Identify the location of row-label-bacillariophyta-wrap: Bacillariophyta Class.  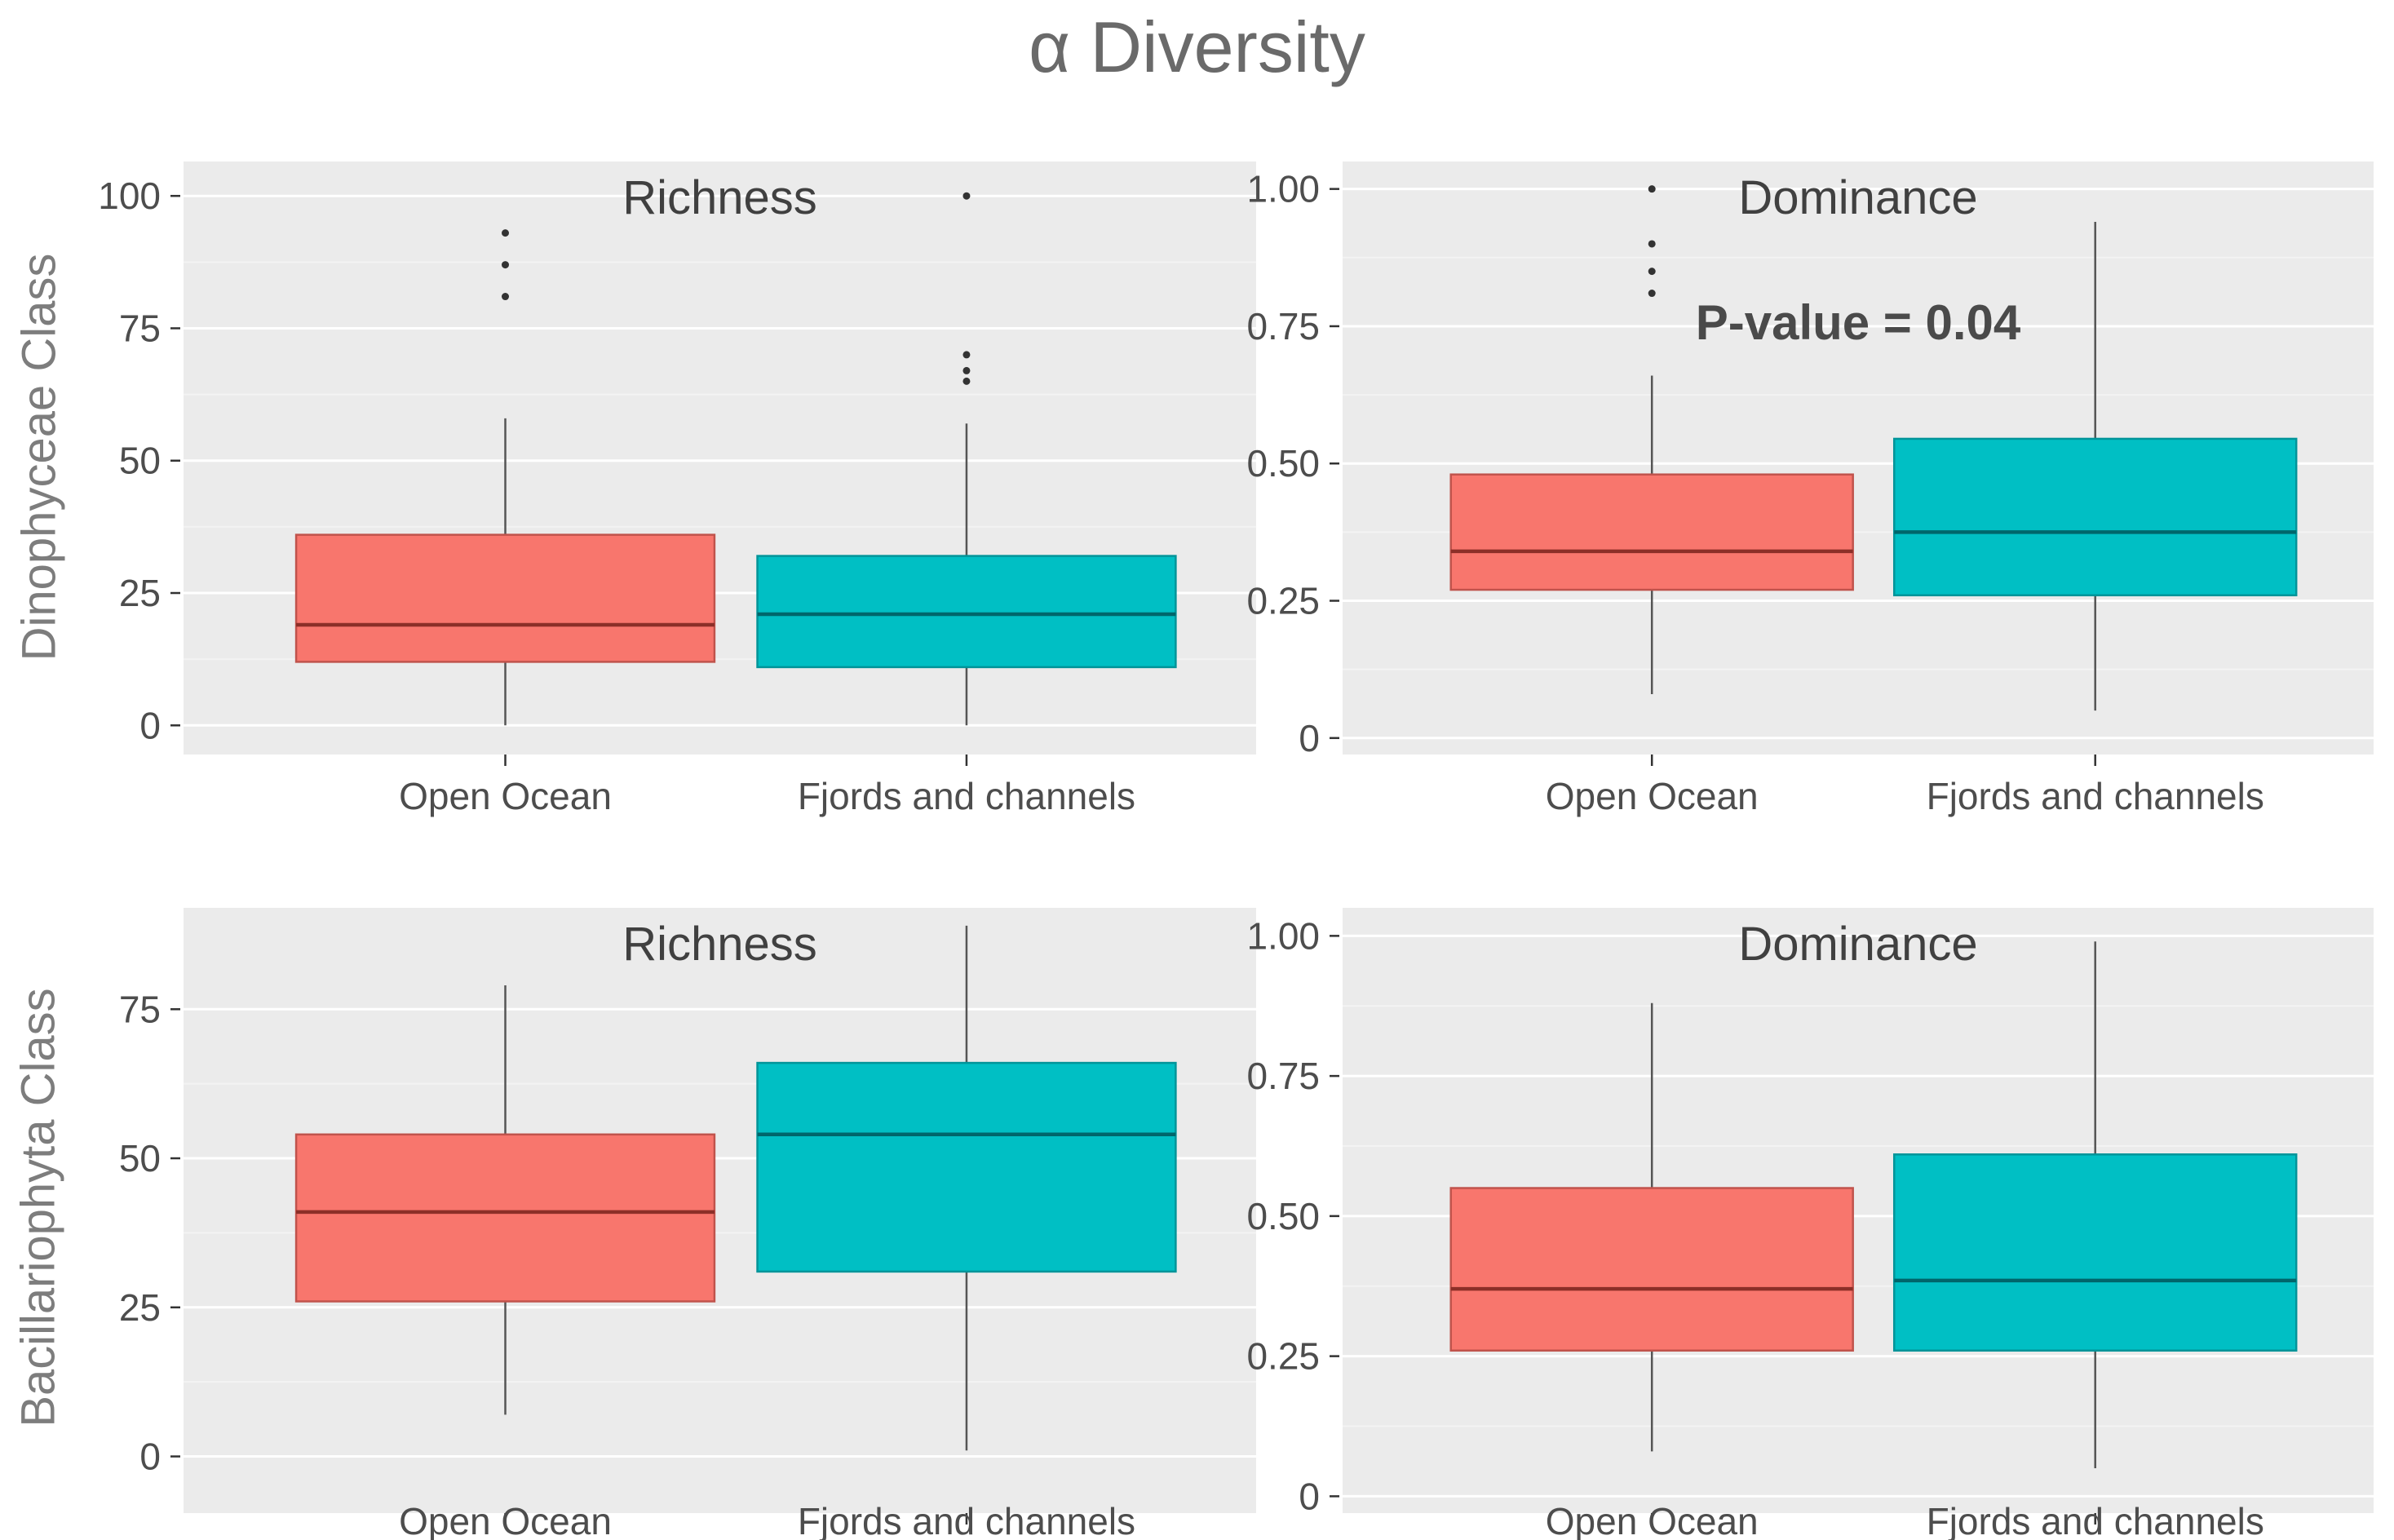
(38, 1207).